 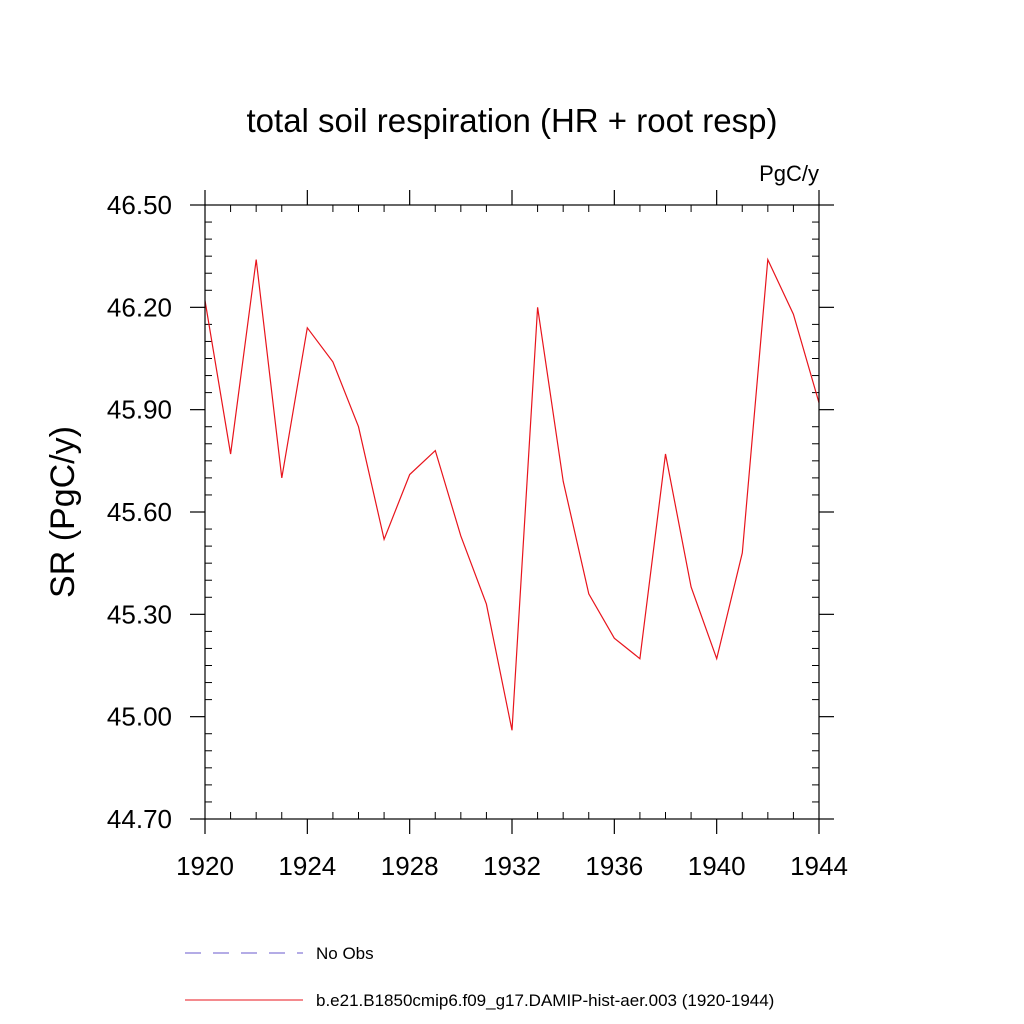 I want to click on legend-label: No Obs, so click(x=345, y=953).